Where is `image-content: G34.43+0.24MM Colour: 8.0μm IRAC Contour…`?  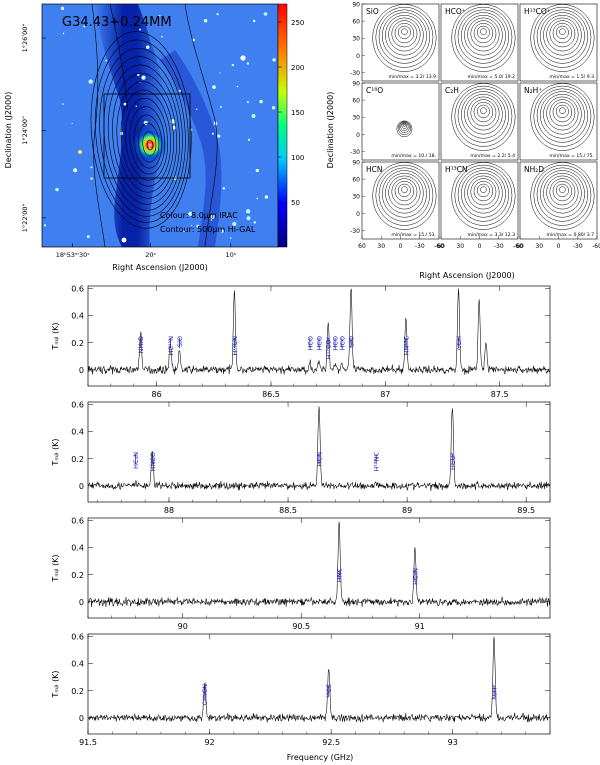 image-content: G34.43+0.24MM Colour: 8.0μm IRAC Contour… is located at coordinates (160, 125).